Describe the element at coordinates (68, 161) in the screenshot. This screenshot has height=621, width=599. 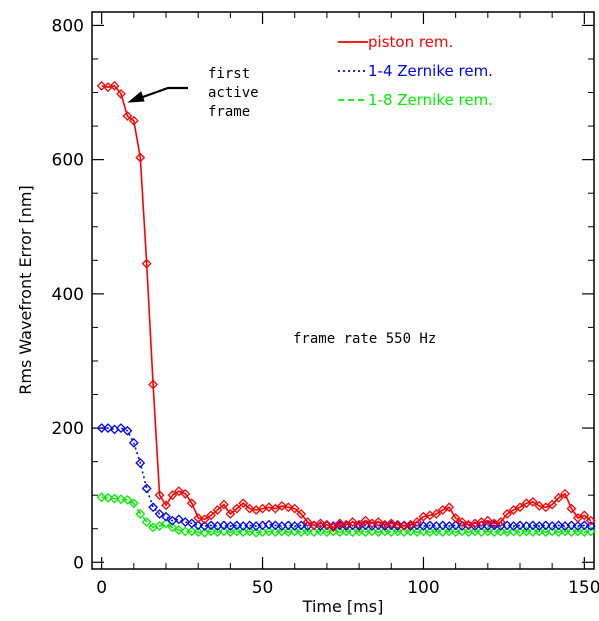
I see `y-tick-label: 600` at that location.